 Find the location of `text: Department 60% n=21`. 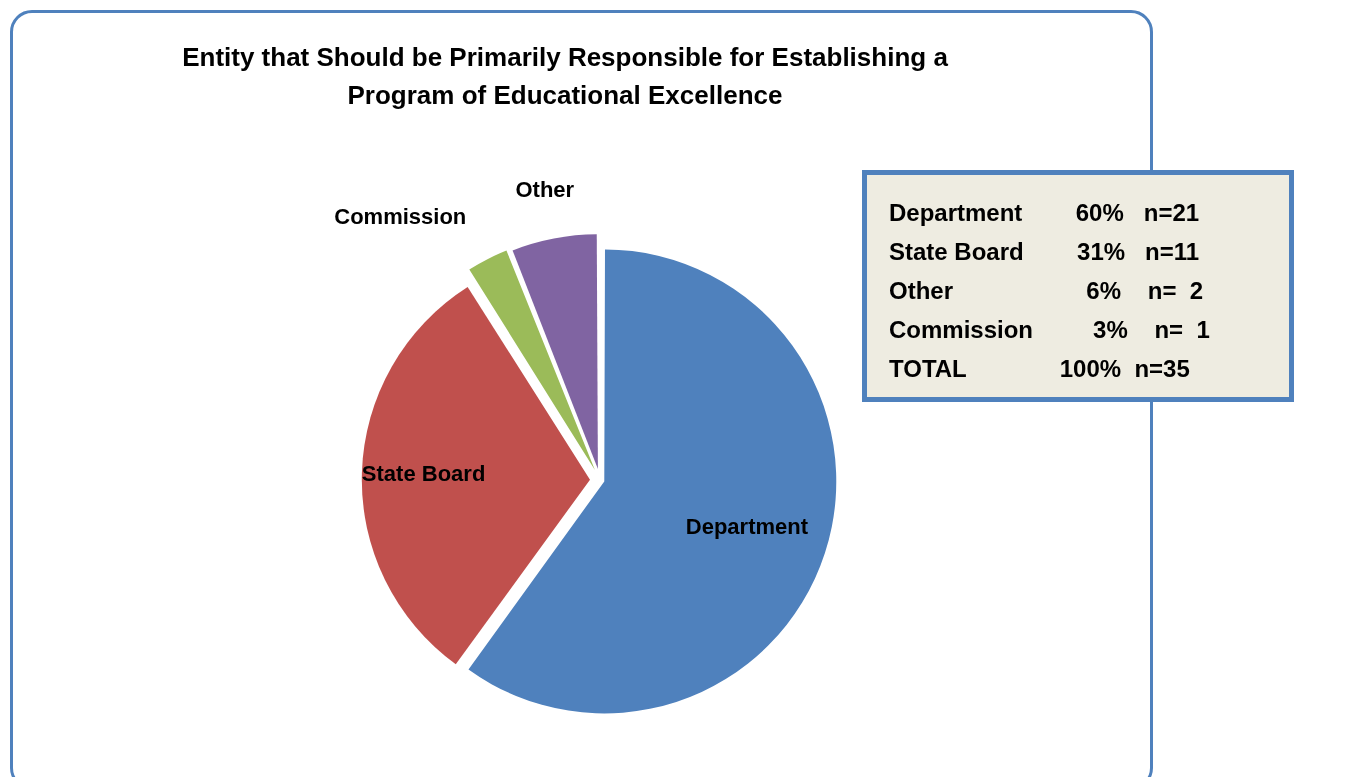

text: Department 60% n=21 is located at coordinates (1045, 213).